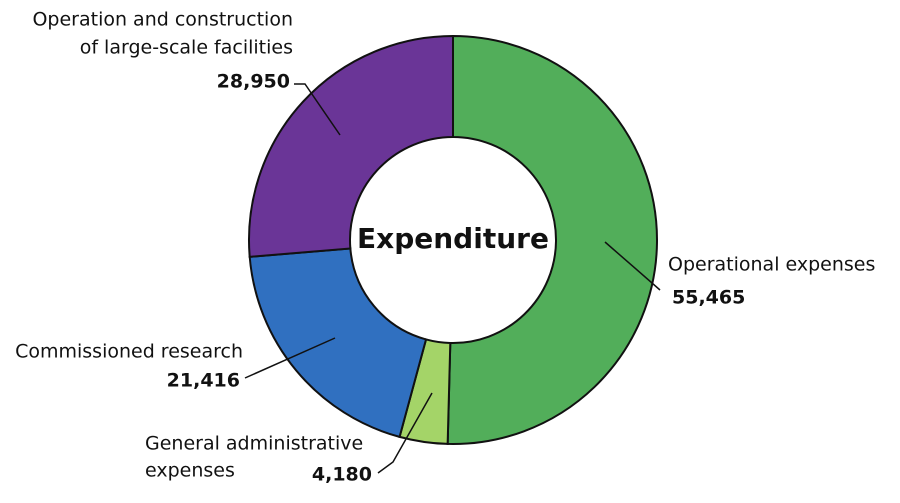  What do you see at coordinates (253, 82) in the screenshot?
I see `value-label: 28,950` at bounding box center [253, 82].